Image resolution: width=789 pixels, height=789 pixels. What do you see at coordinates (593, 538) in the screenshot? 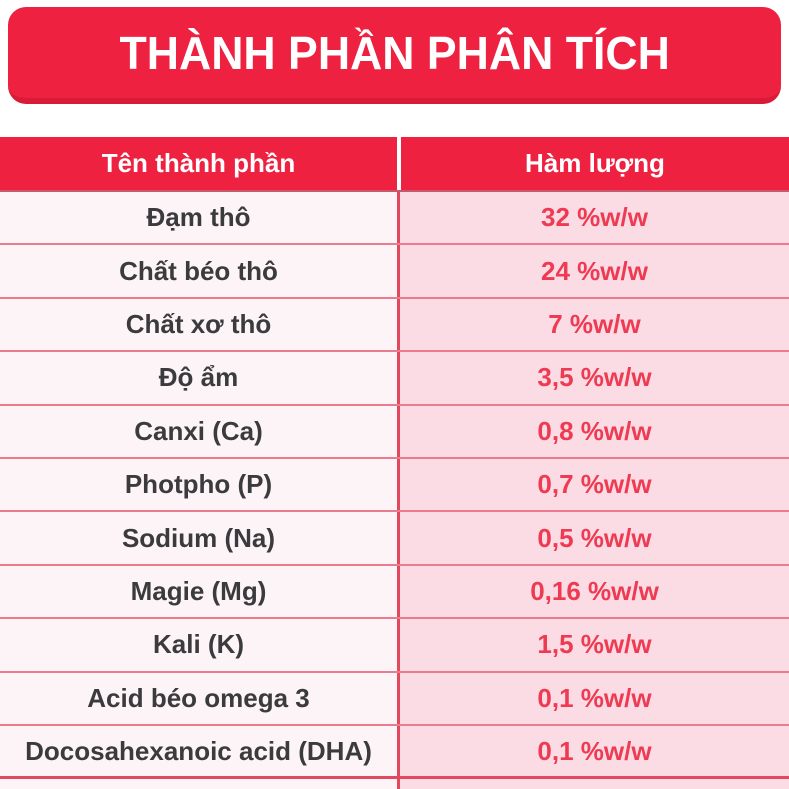
I see `amount-value-cell: 0,5 %w/w` at bounding box center [593, 538].